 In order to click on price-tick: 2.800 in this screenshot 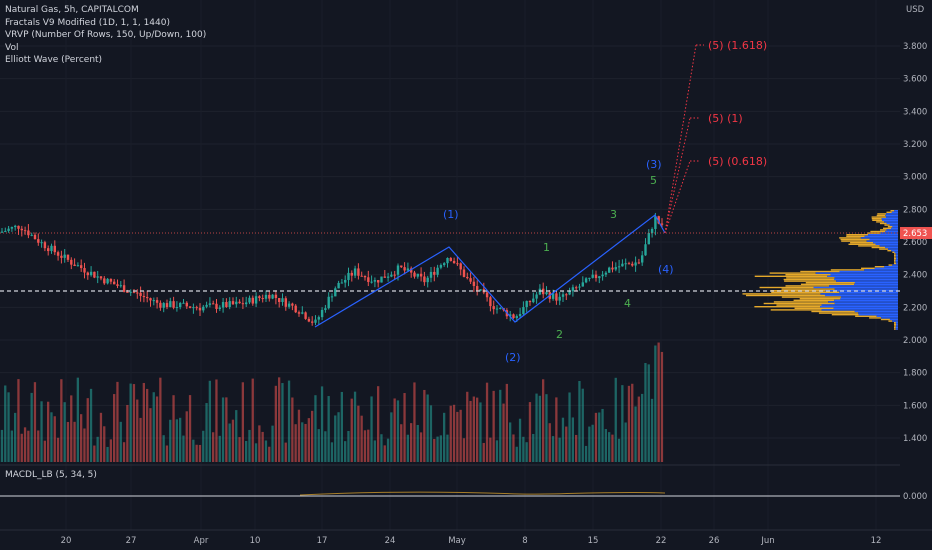, I will do `click(915, 210)`.